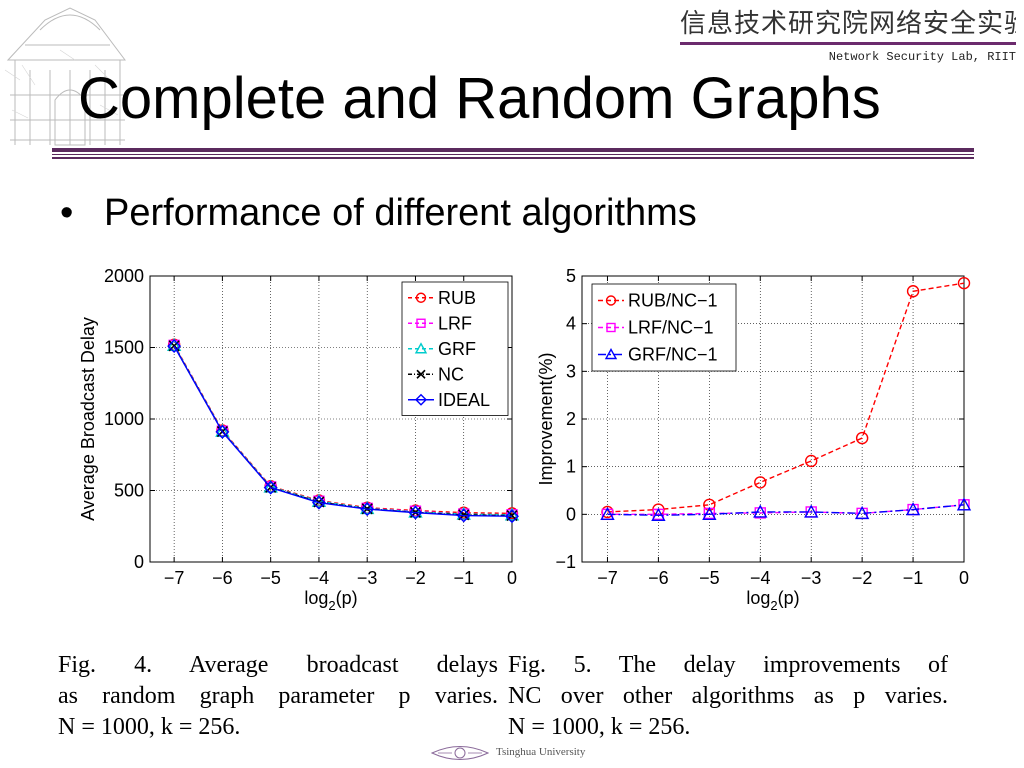  What do you see at coordinates (65, 76) in the screenshot?
I see `campus-building-sketch` at bounding box center [65, 76].